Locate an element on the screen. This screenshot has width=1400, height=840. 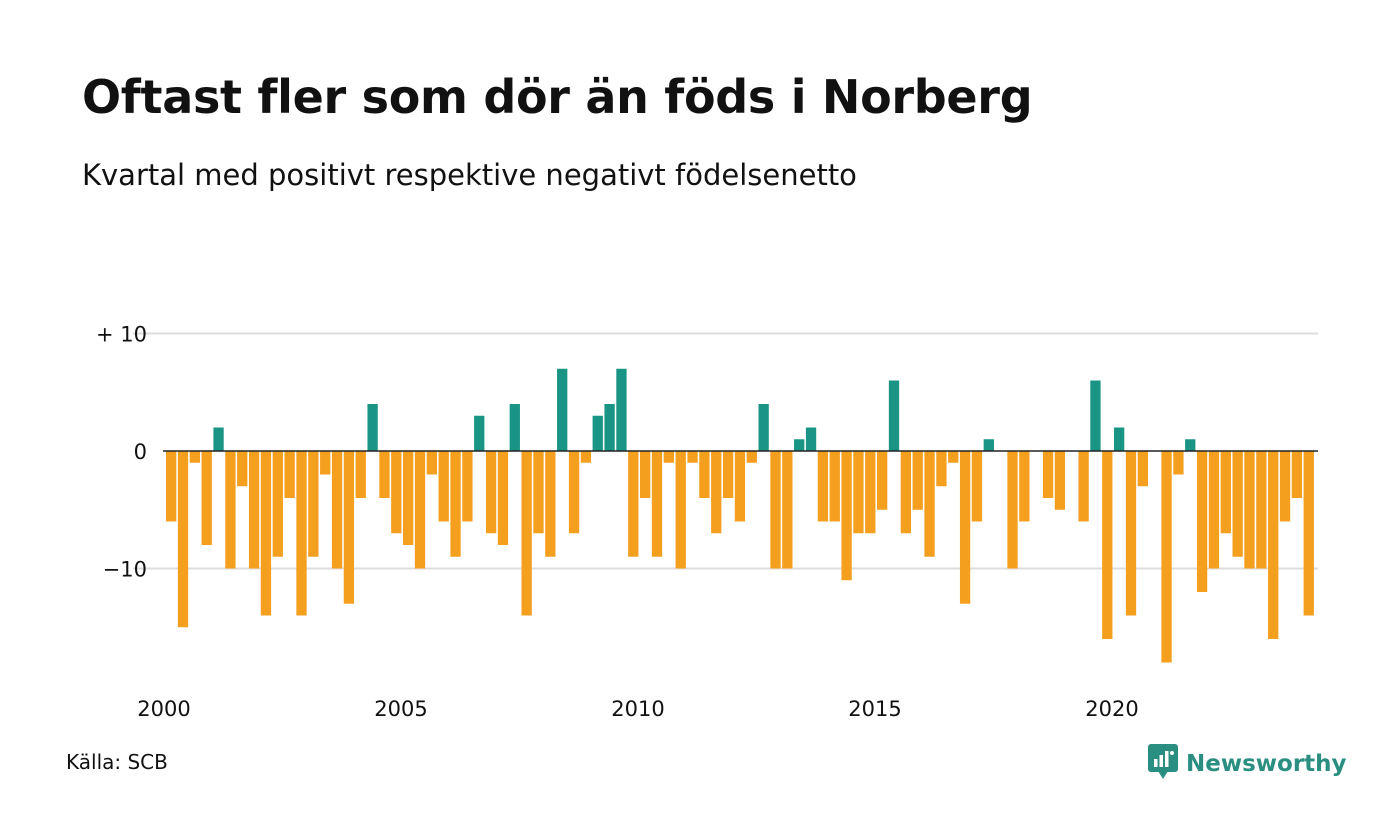
bar-2023-q3 is located at coordinates (1285, 486).